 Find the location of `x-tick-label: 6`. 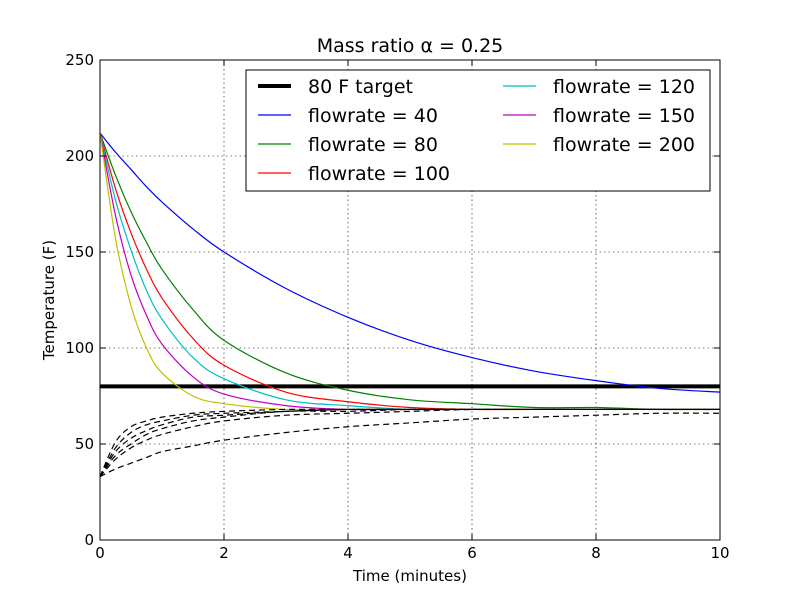

x-tick-label: 6 is located at coordinates (472, 553).